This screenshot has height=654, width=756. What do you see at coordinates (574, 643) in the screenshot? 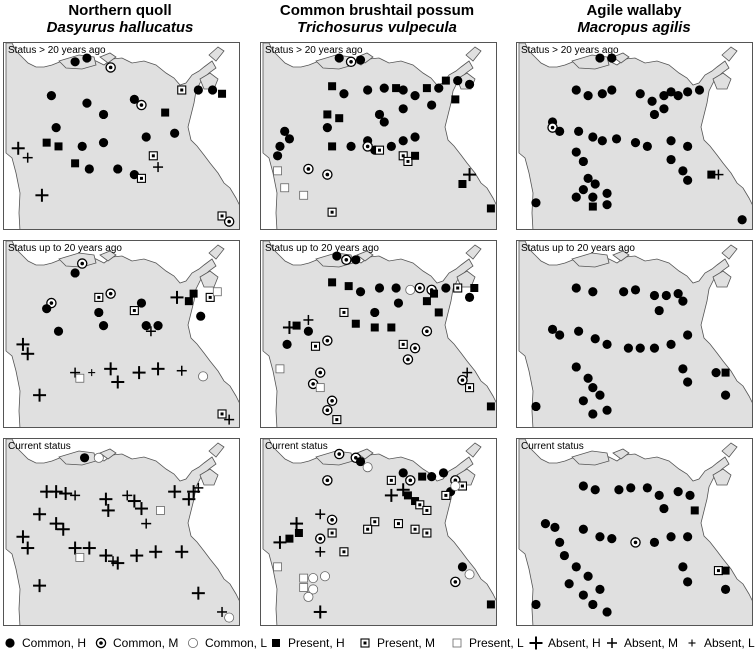
I see `legend-label: Absent, H` at bounding box center [574, 643].